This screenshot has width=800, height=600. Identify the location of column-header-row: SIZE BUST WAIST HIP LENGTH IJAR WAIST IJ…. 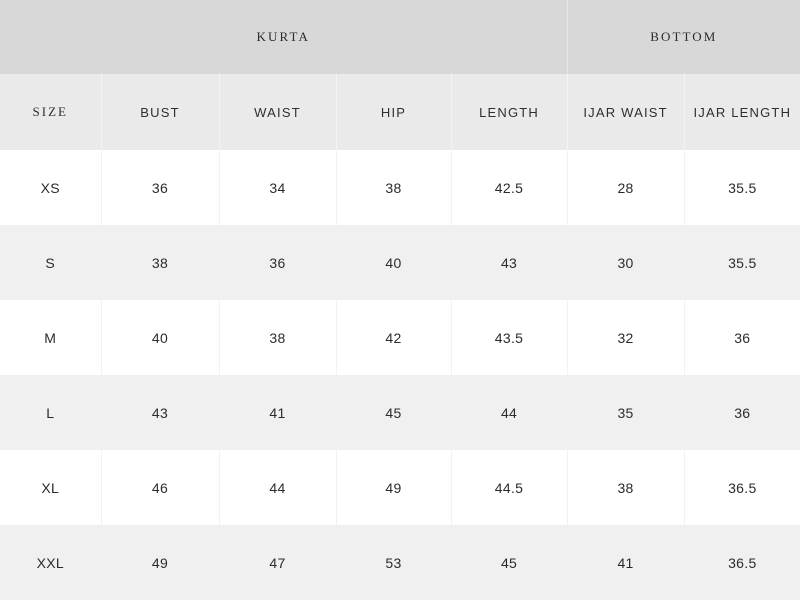
(400, 112).